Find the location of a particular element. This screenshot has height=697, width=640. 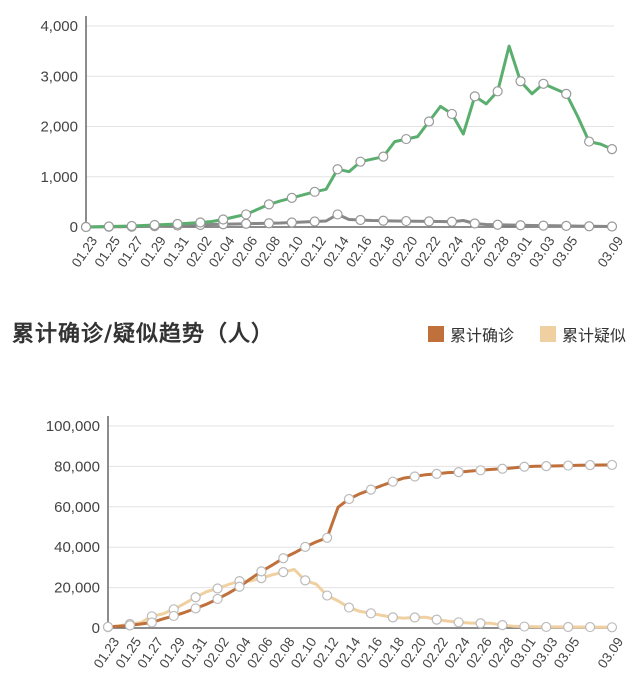

legend-swatch-suspected is located at coordinates (548, 334).